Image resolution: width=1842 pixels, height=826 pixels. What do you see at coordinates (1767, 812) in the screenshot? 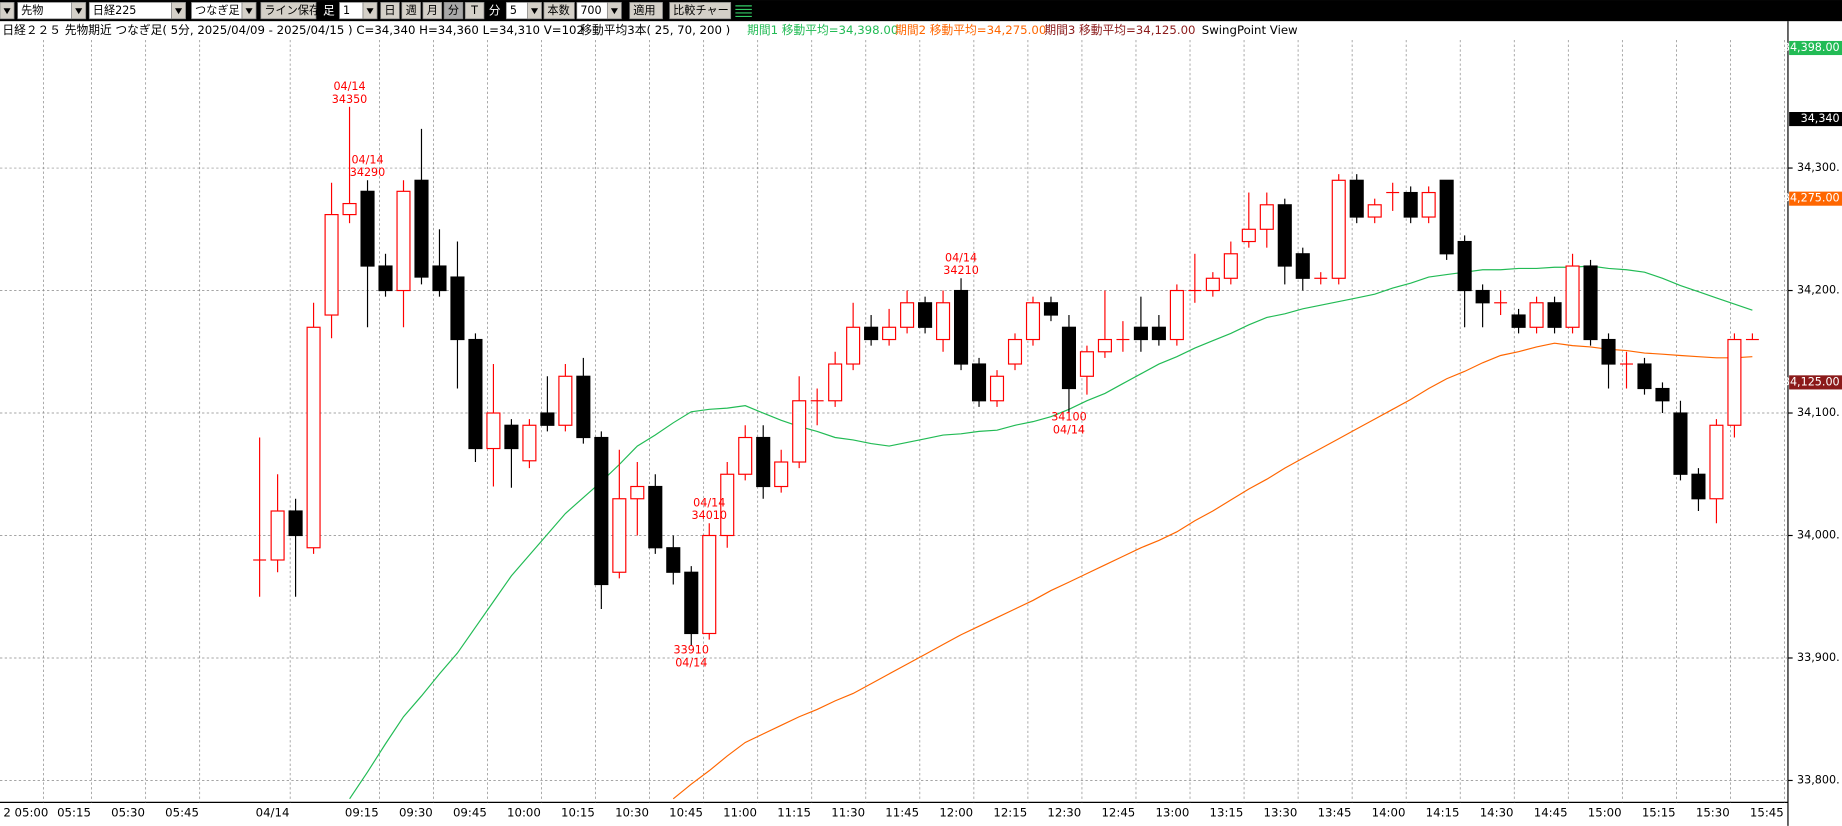
I see `x-tick-label: 15:45` at bounding box center [1767, 812].